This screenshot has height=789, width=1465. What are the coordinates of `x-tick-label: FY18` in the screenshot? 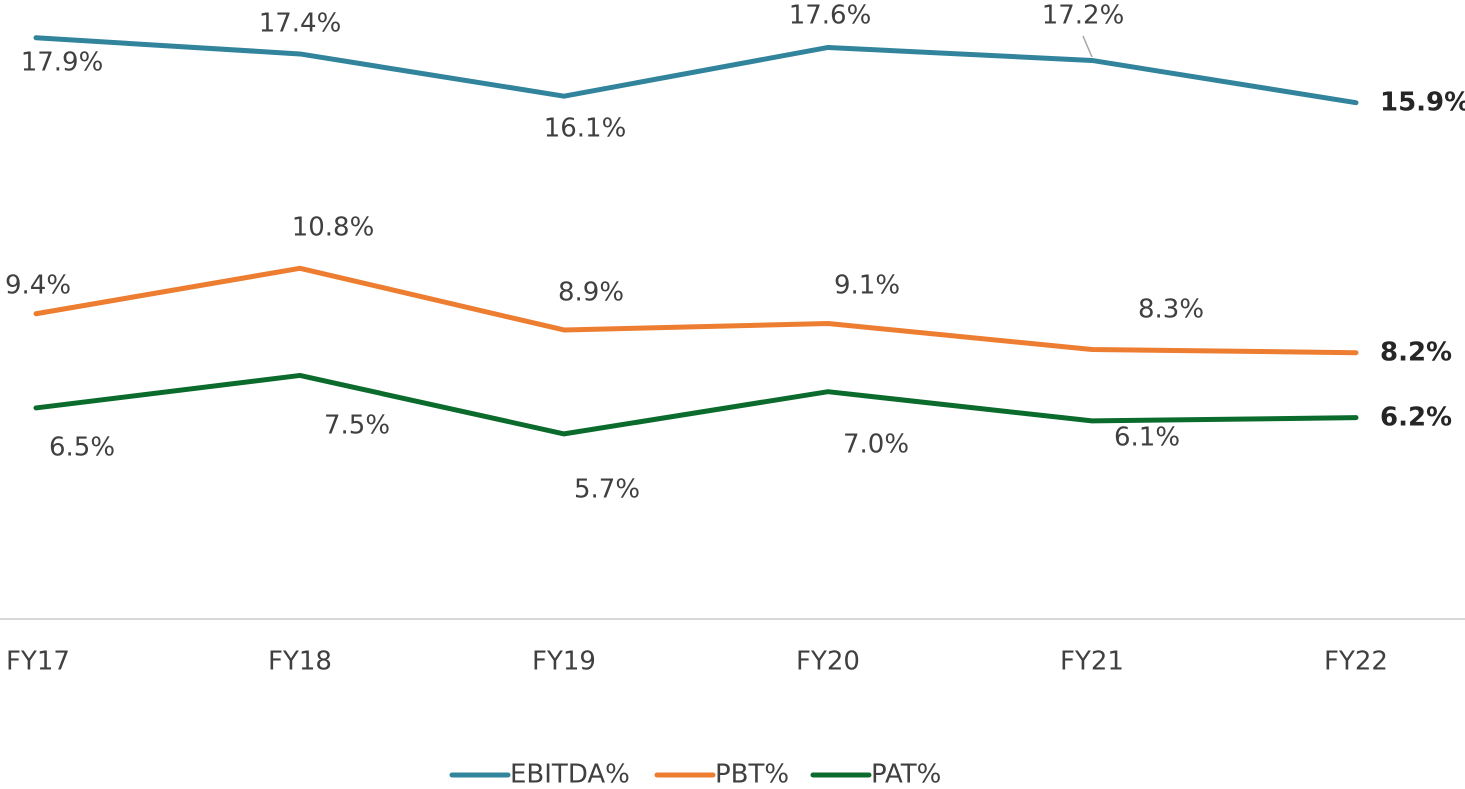 It's located at (300, 662).